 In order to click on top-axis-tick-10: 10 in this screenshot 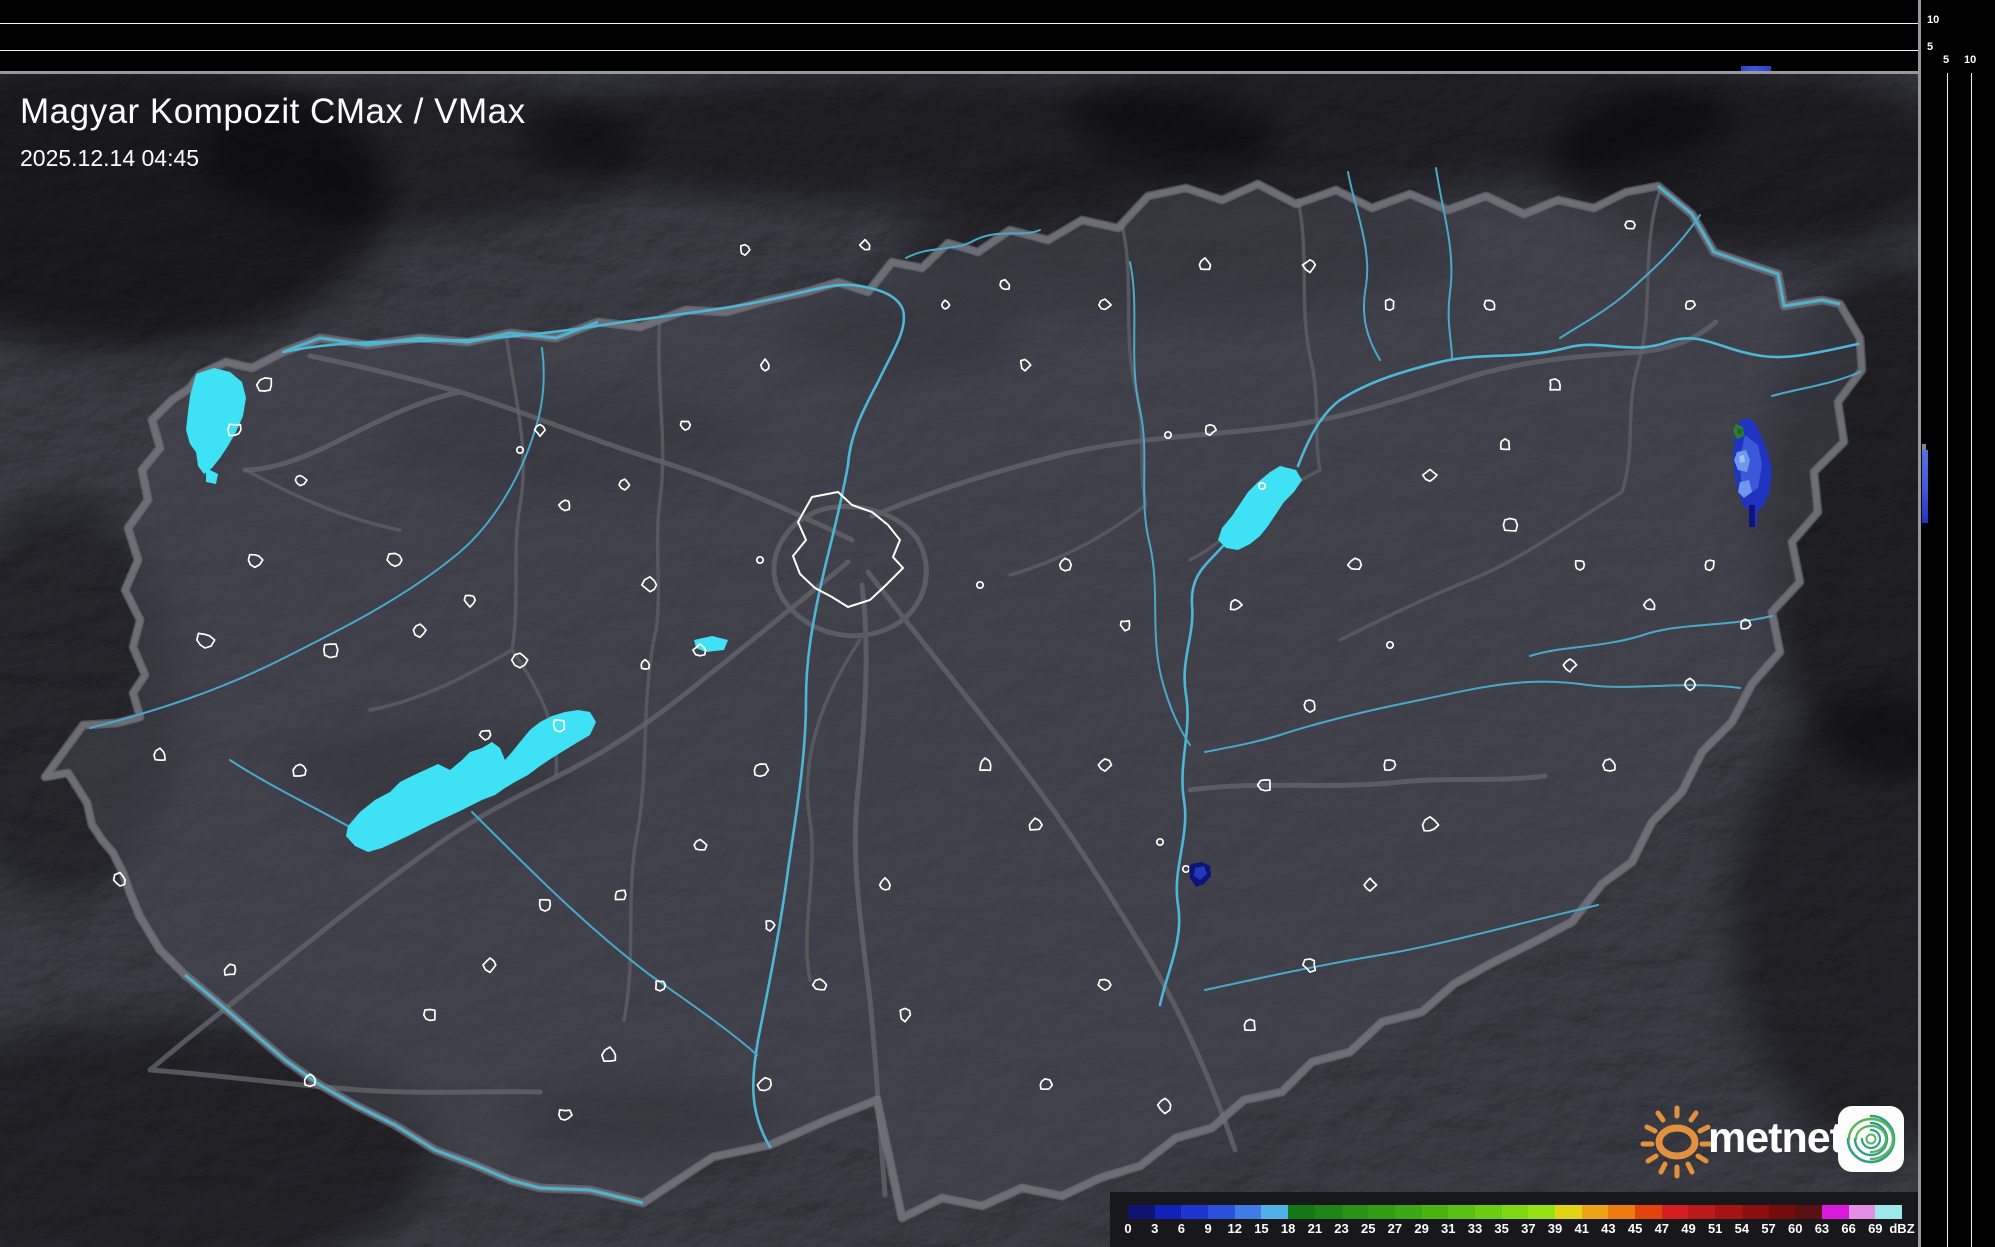, I will do `click(1933, 20)`.